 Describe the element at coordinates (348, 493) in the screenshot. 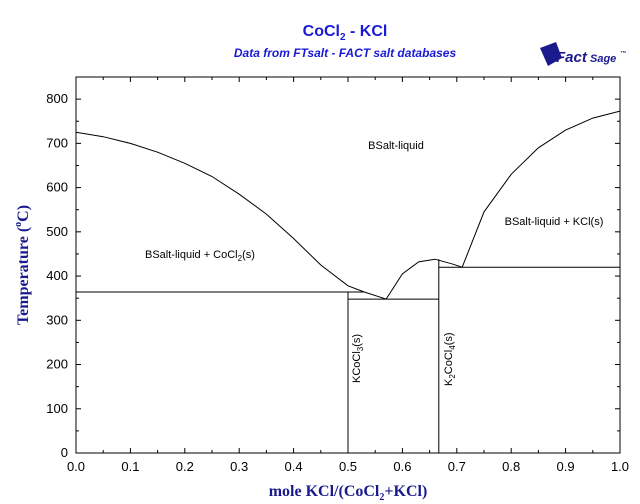

I see `x-axis-label: mole KCl/(CoCl2+KCl)` at that location.